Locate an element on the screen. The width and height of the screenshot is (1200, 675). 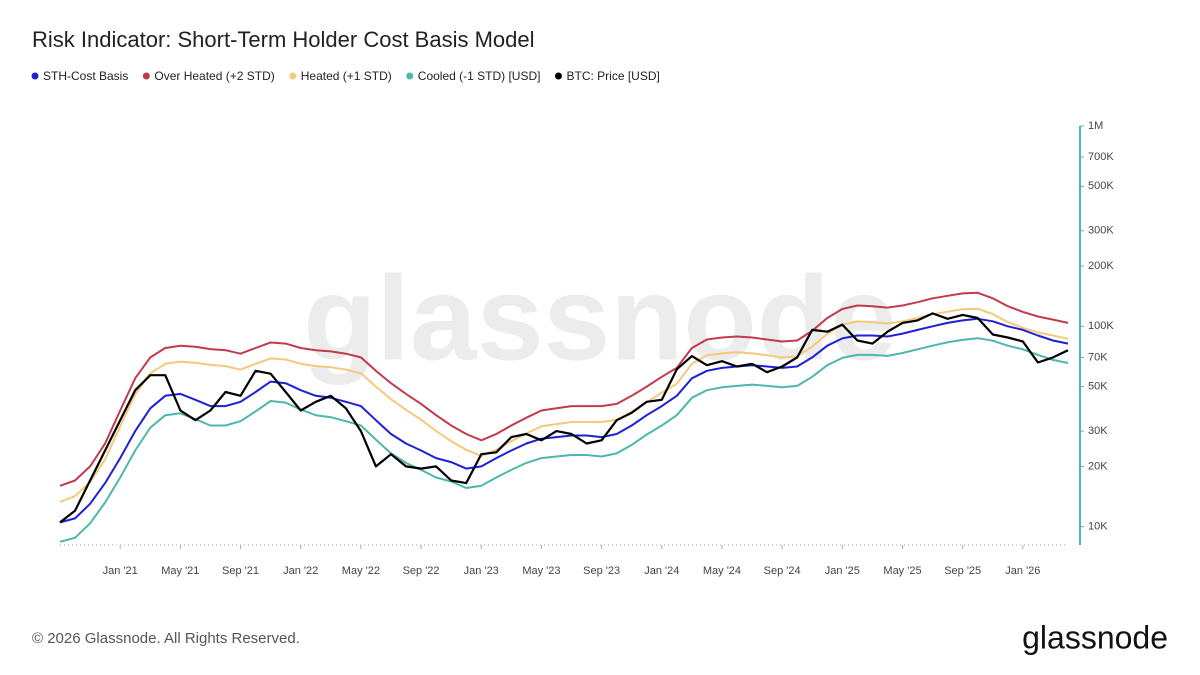
x-tick-label: Sep '21 is located at coordinates (240, 571).